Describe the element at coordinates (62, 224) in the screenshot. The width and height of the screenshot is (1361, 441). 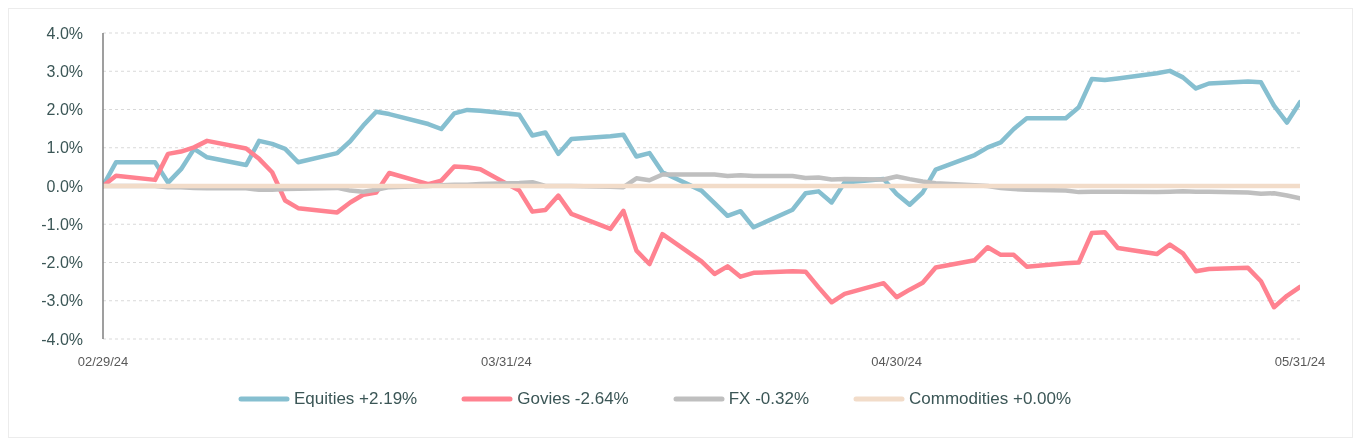
I see `y-tick-label: -1.0%` at that location.